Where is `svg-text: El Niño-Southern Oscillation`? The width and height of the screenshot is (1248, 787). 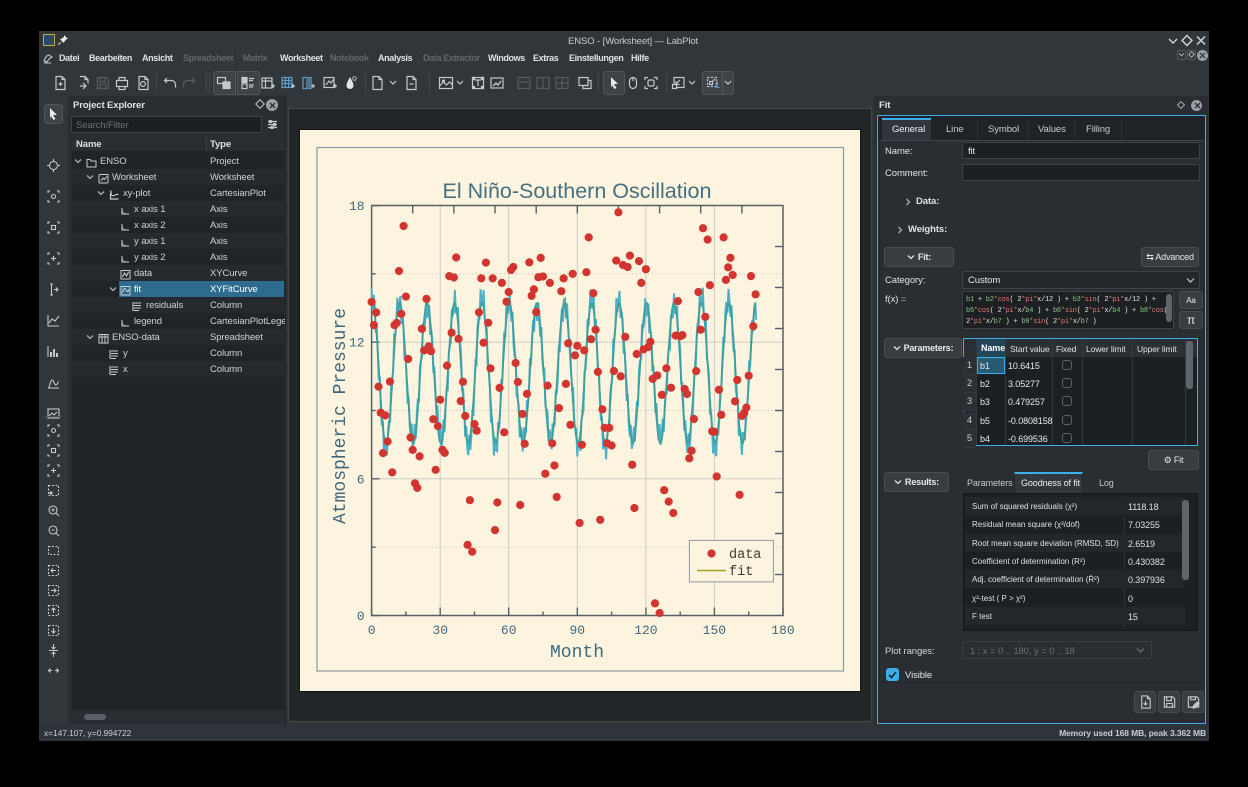 svg-text: El Niño-Southern Oscillation is located at coordinates (577, 191).